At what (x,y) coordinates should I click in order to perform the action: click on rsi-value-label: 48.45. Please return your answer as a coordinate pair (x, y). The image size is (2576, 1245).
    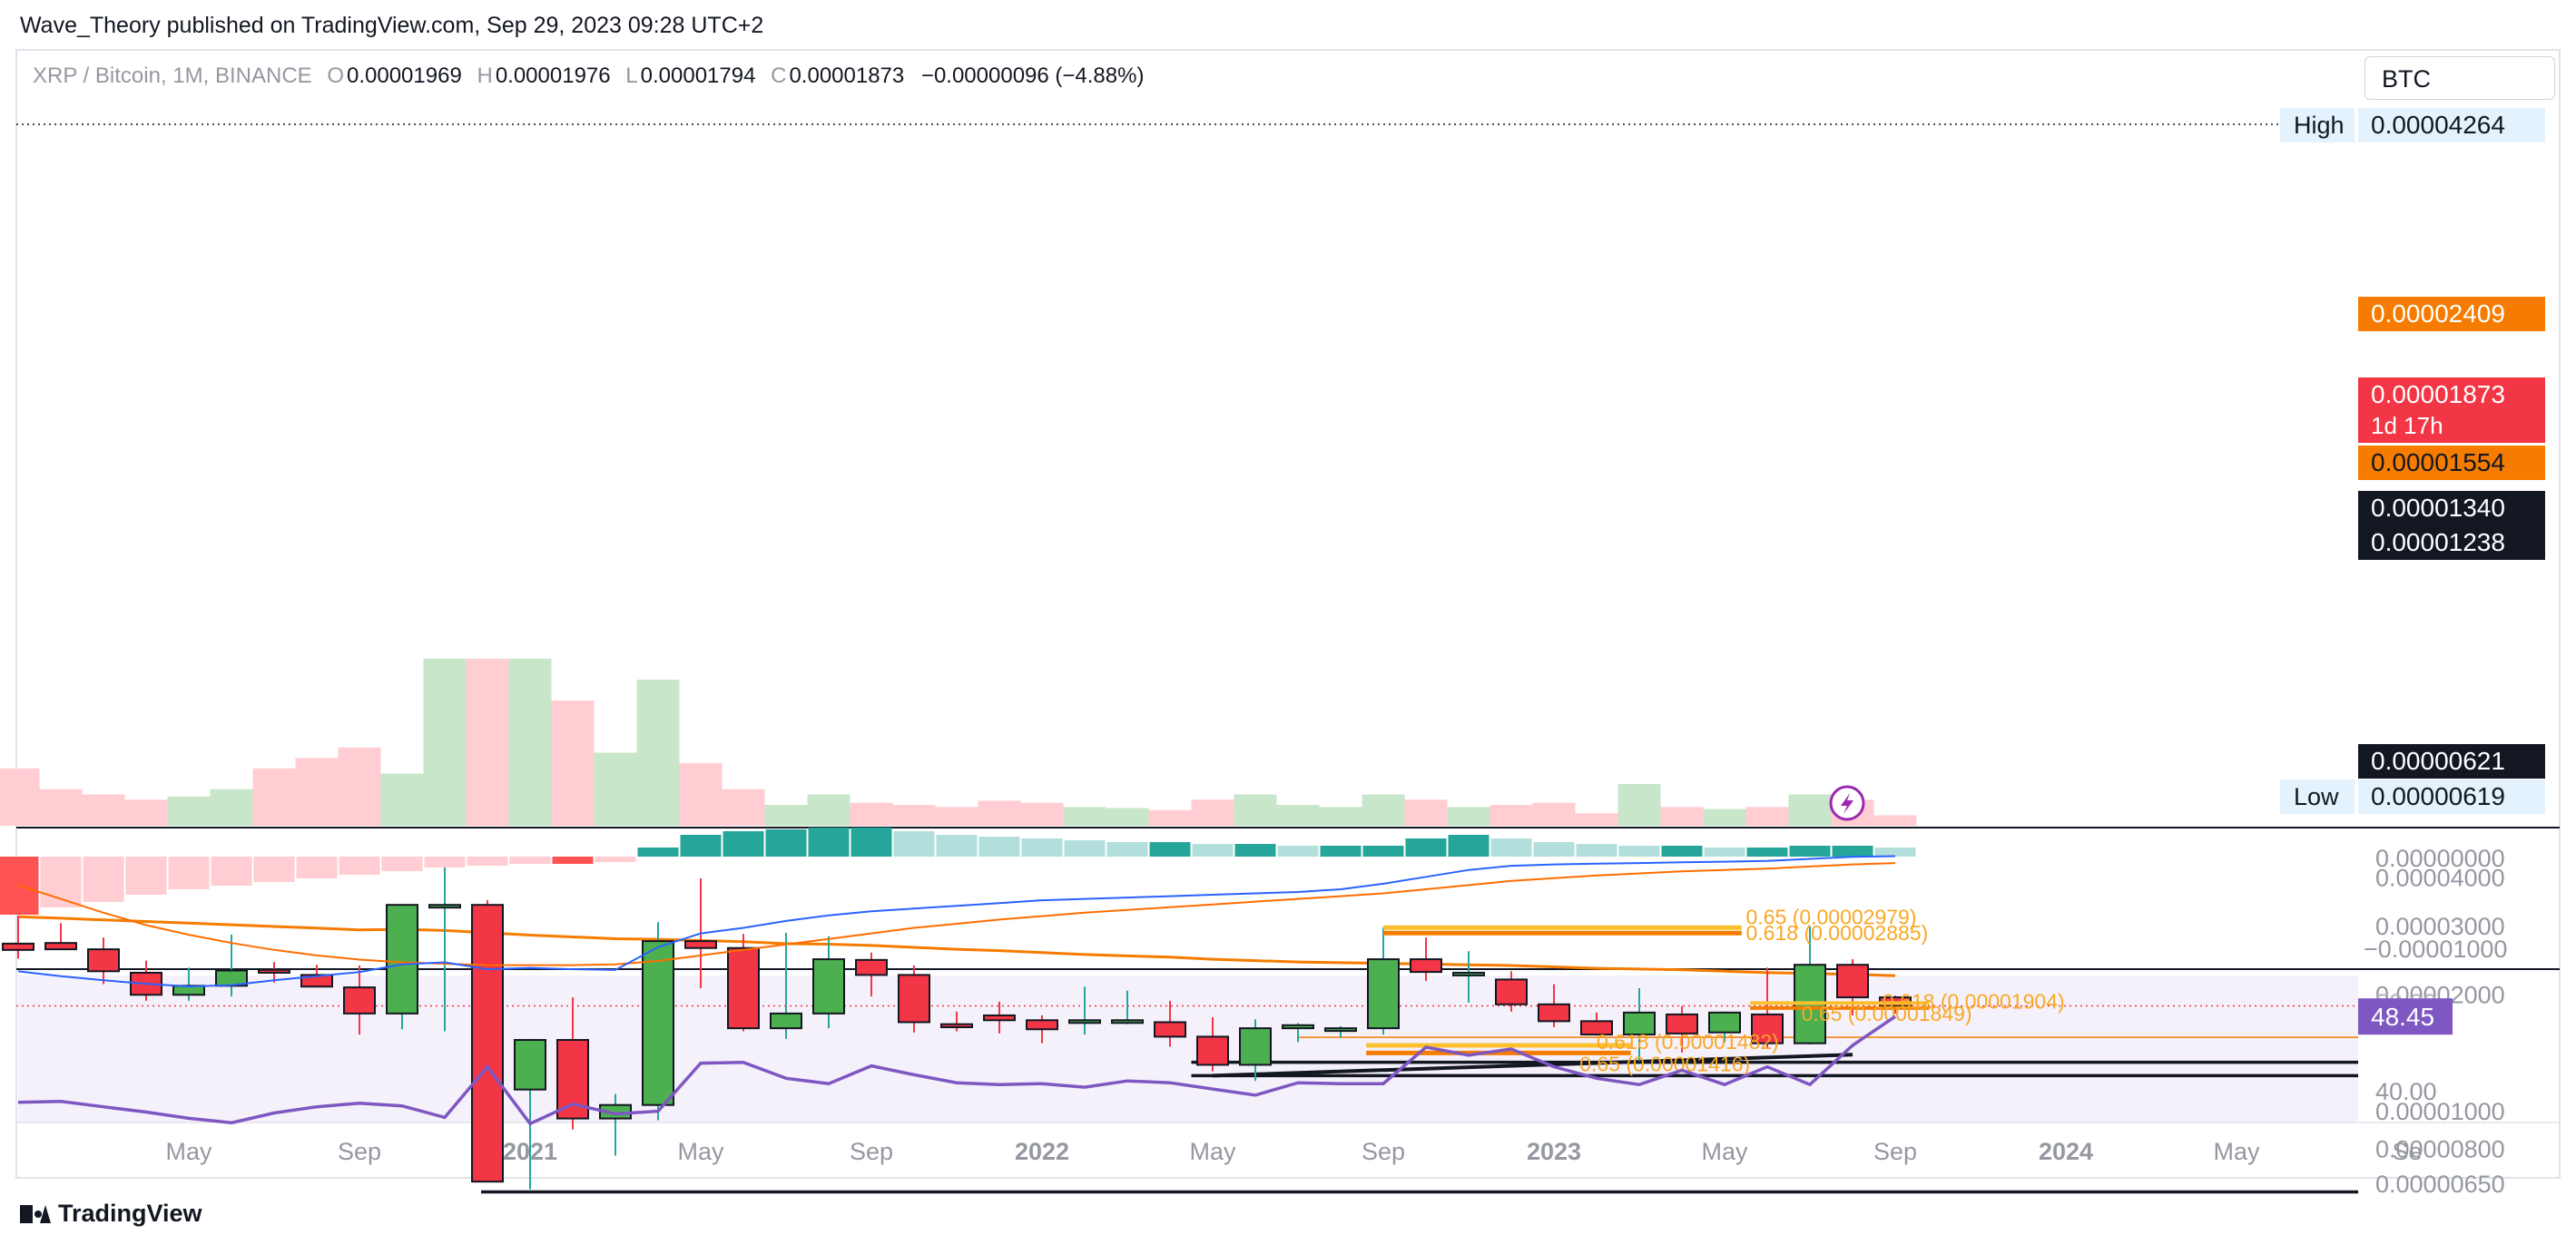
    Looking at the image, I should click on (2402, 1017).